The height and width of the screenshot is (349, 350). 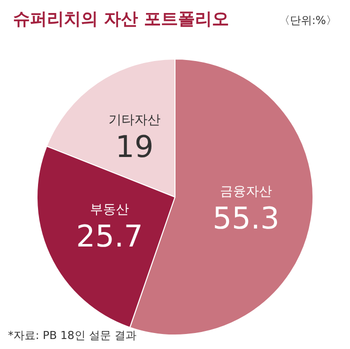 I want to click on text: *자료: PB 18인 설문 결과, so click(x=72, y=335).